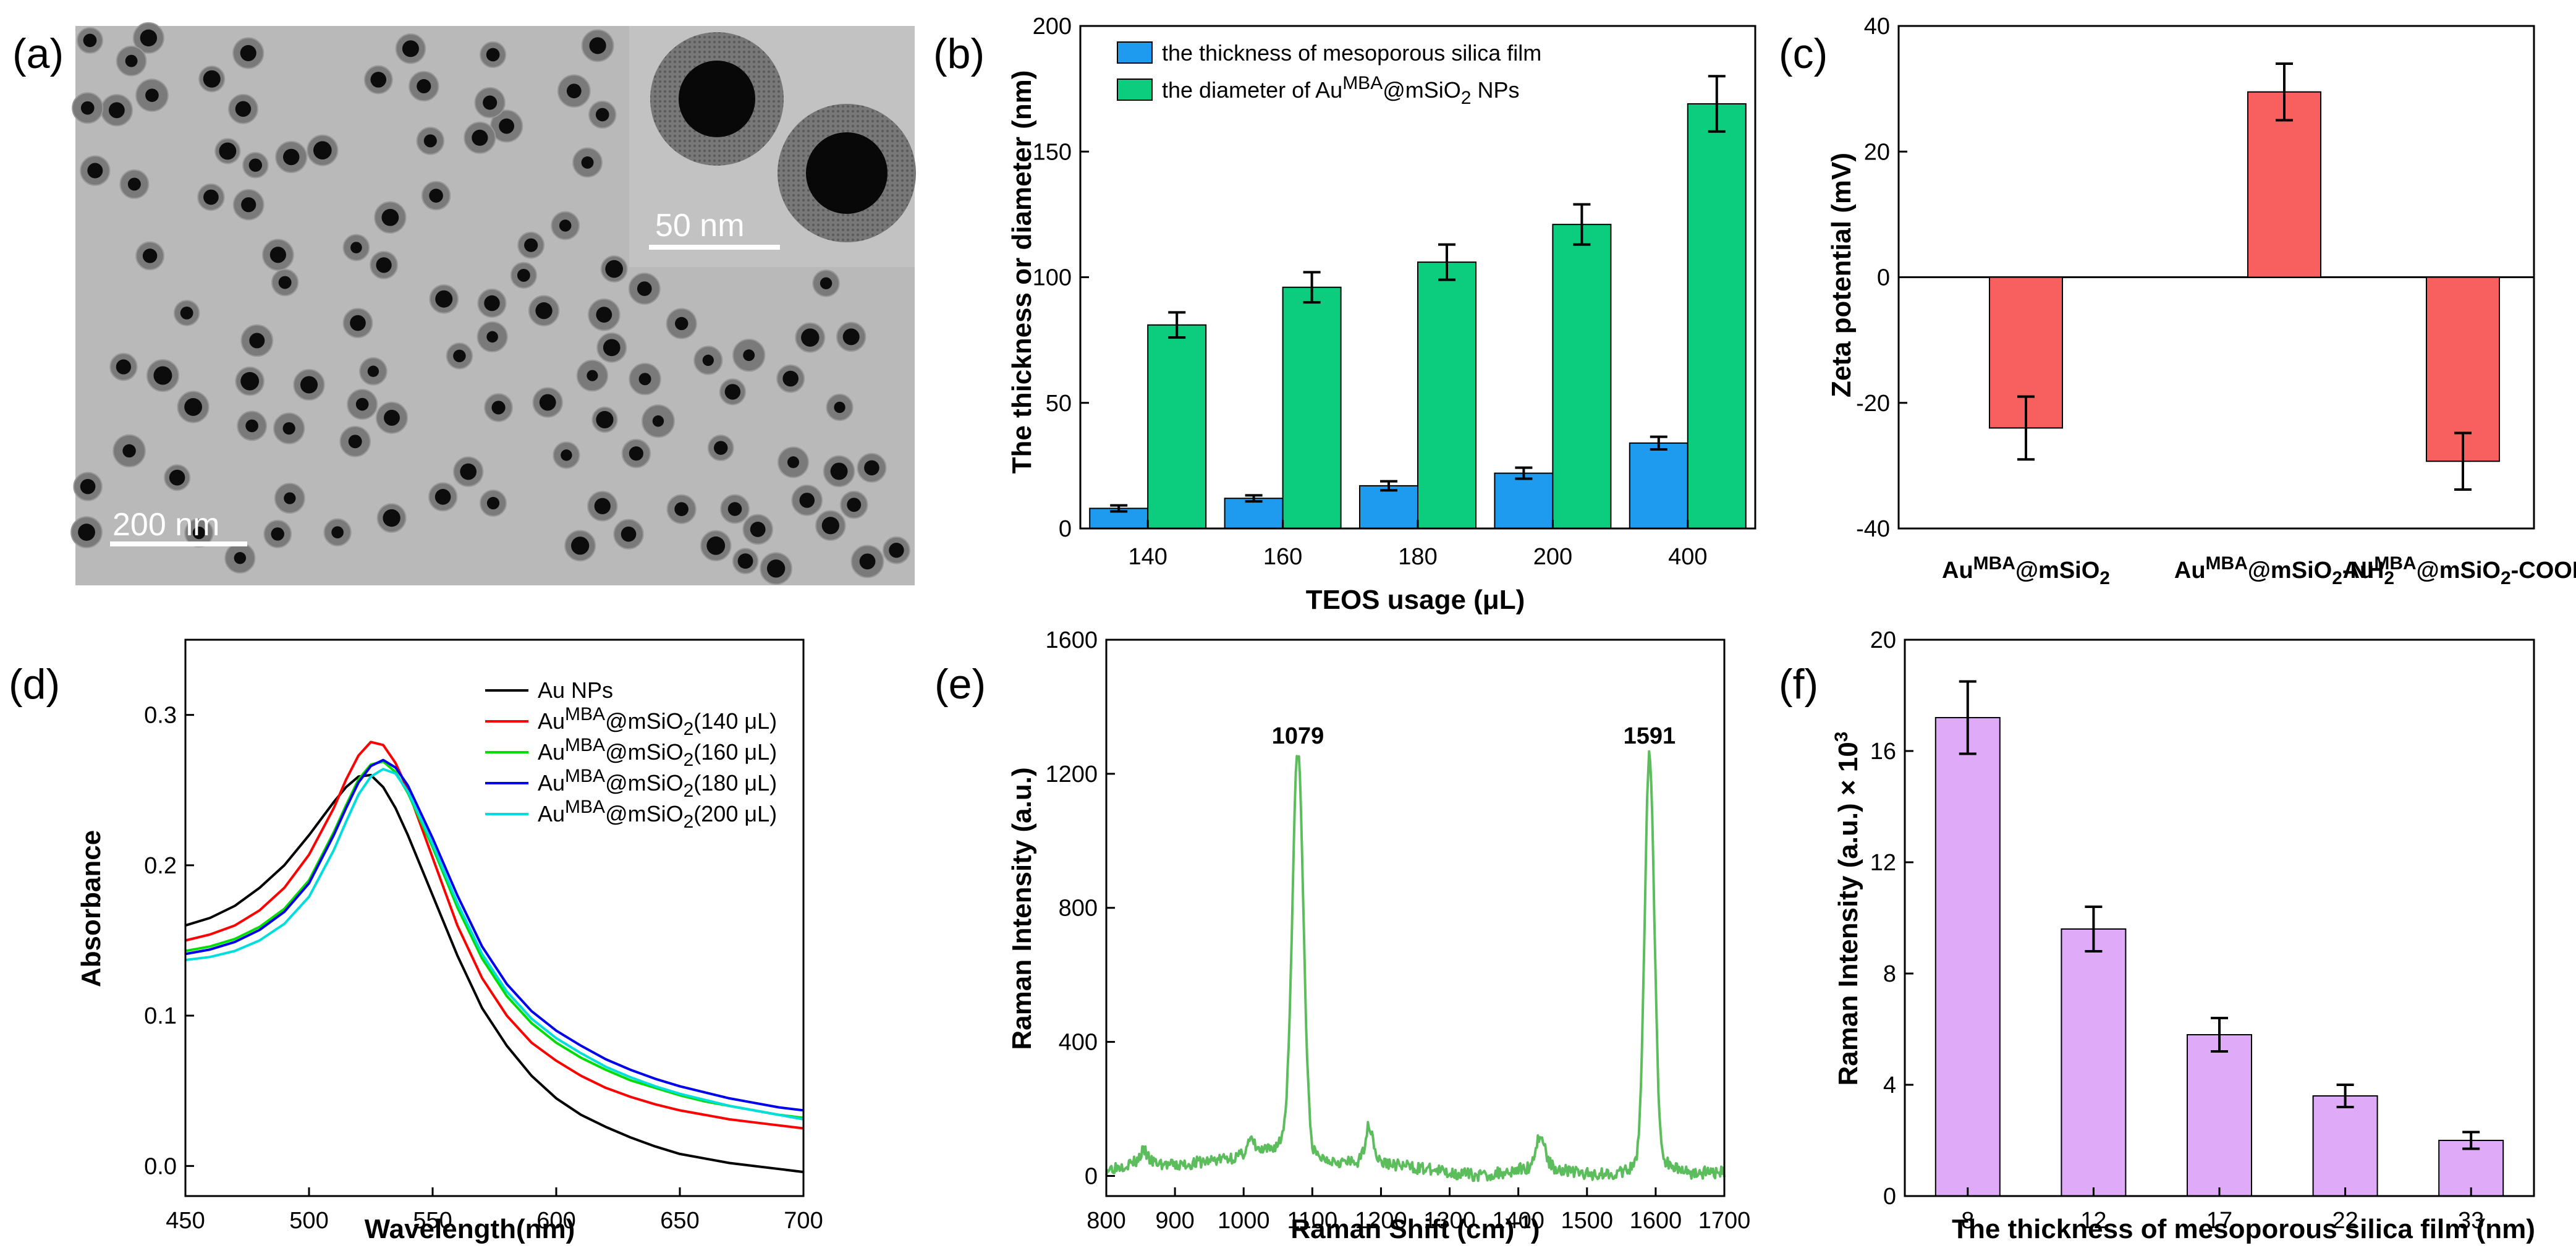 Image resolution: width=2576 pixels, height=1256 pixels. I want to click on c-category-label: AuMBA@mSiO2, so click(2026, 570).